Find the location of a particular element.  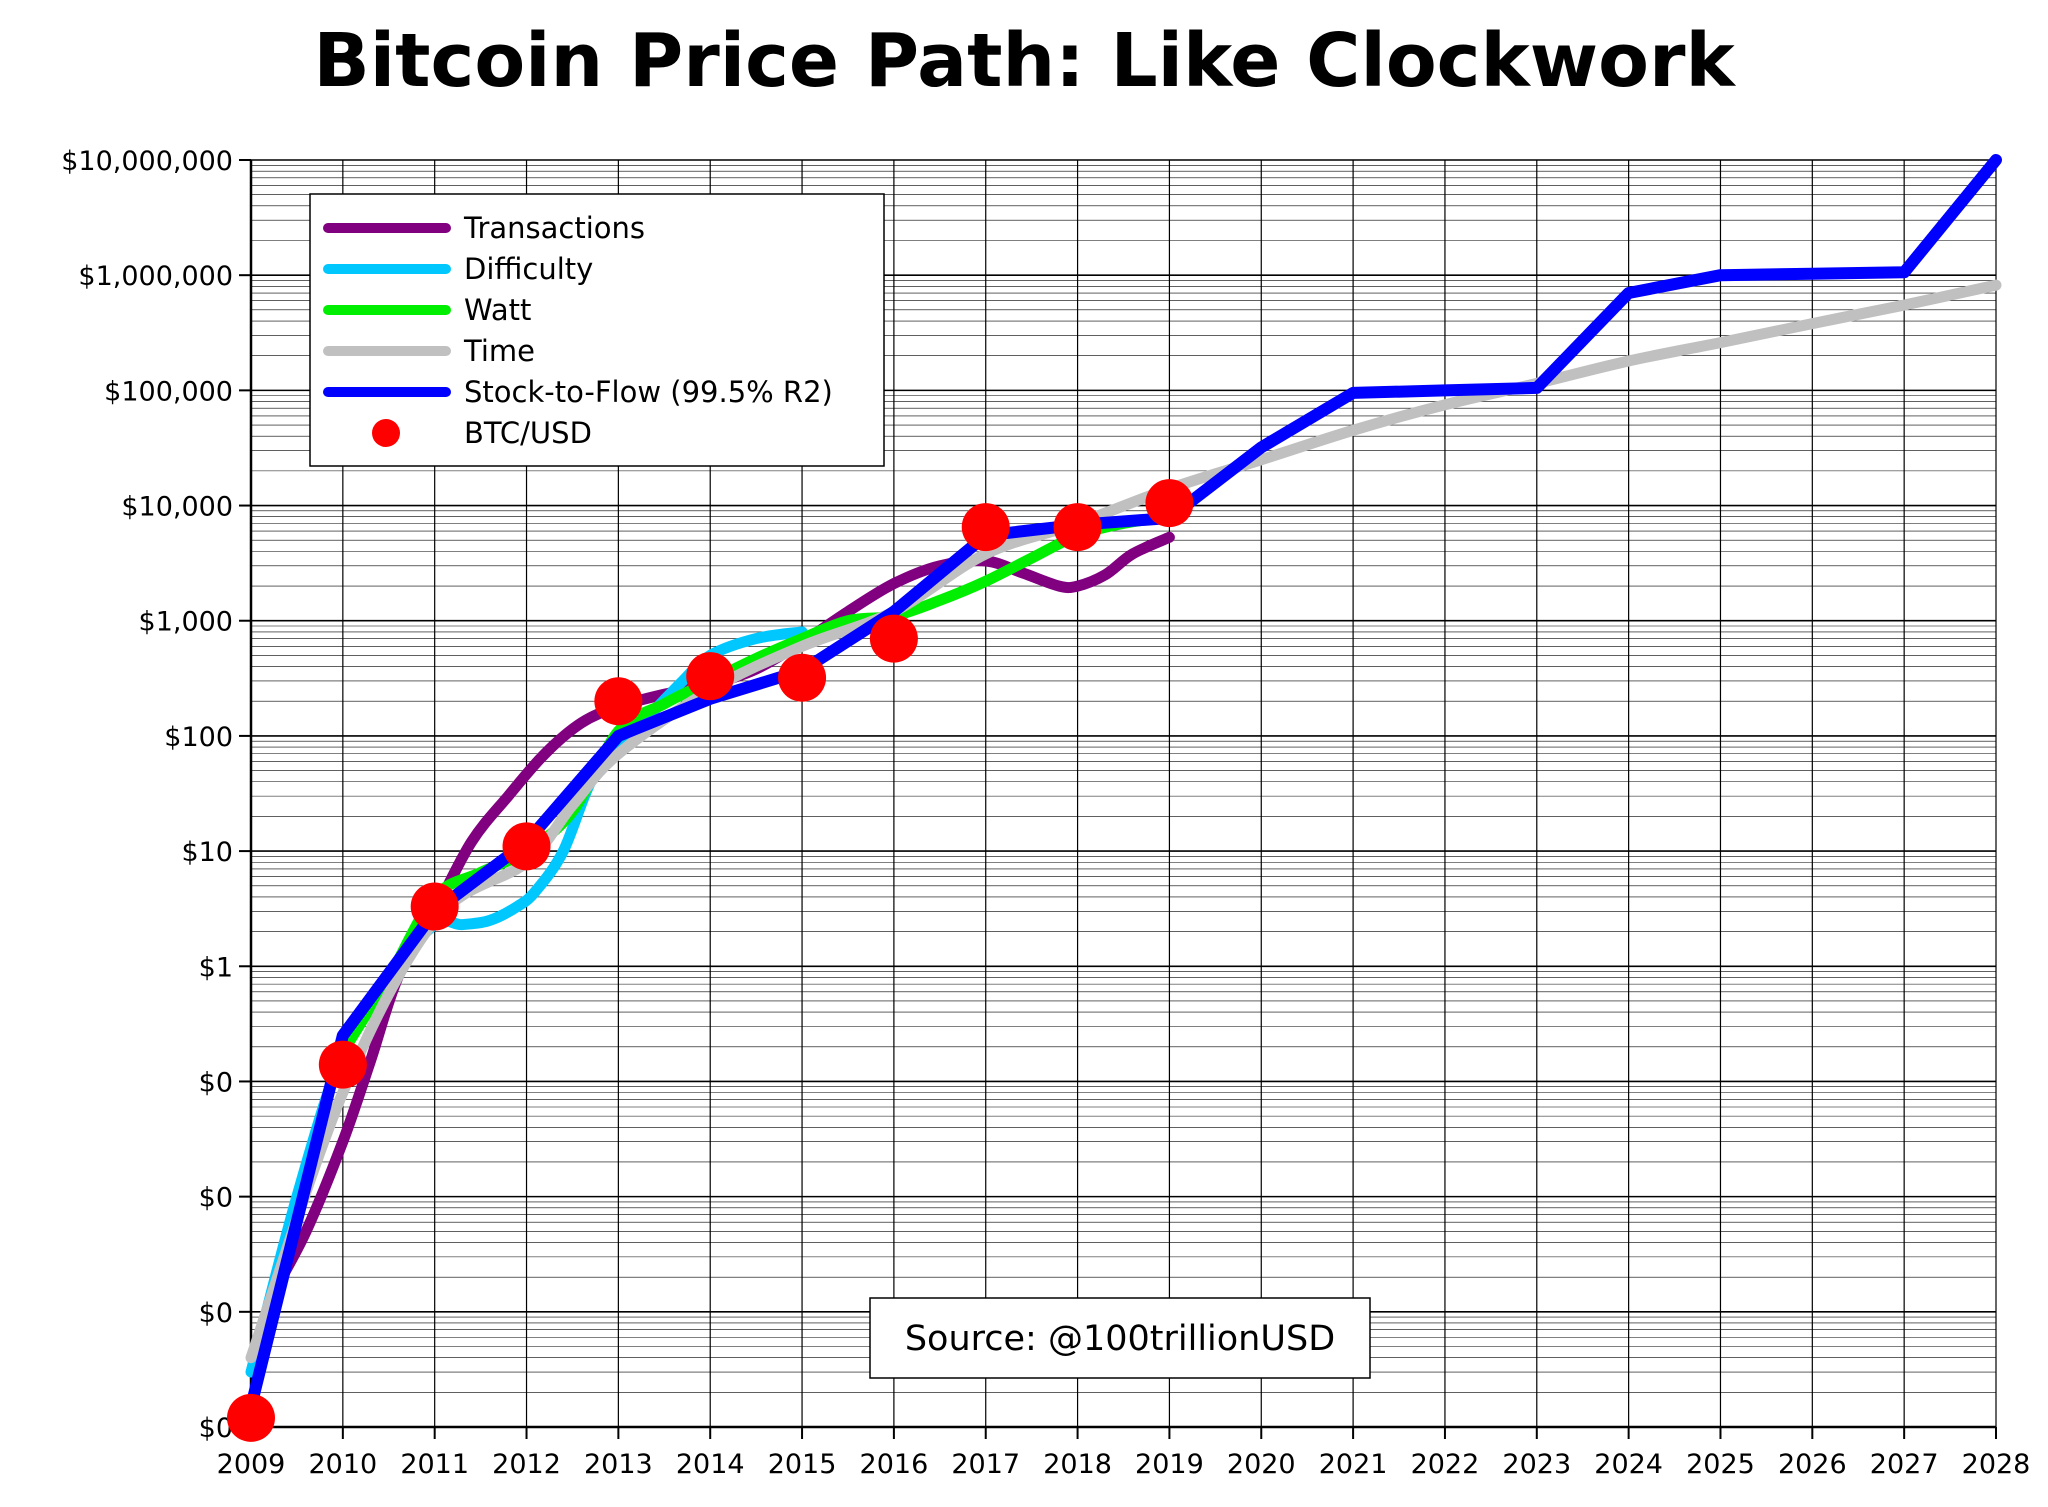

x-tick-label: 2013 is located at coordinates (618, 1464).